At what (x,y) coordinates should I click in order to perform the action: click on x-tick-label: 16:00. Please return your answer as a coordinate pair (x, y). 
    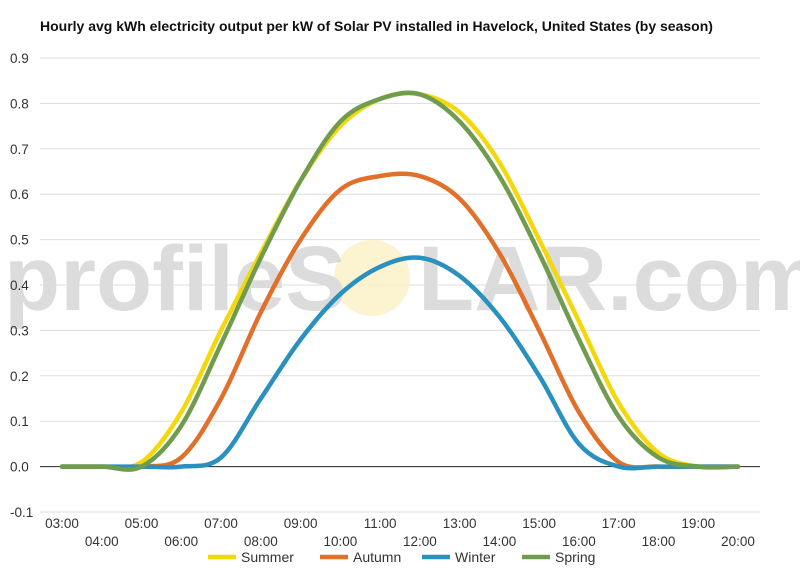
    Looking at the image, I should click on (579, 541).